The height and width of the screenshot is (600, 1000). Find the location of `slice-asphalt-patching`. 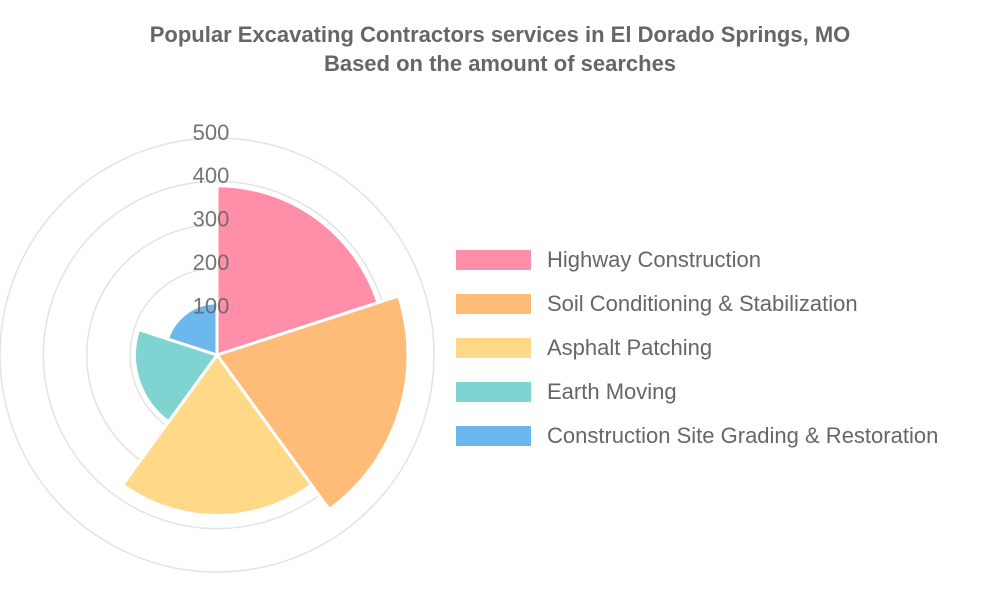

slice-asphalt-patching is located at coordinates (217, 435).